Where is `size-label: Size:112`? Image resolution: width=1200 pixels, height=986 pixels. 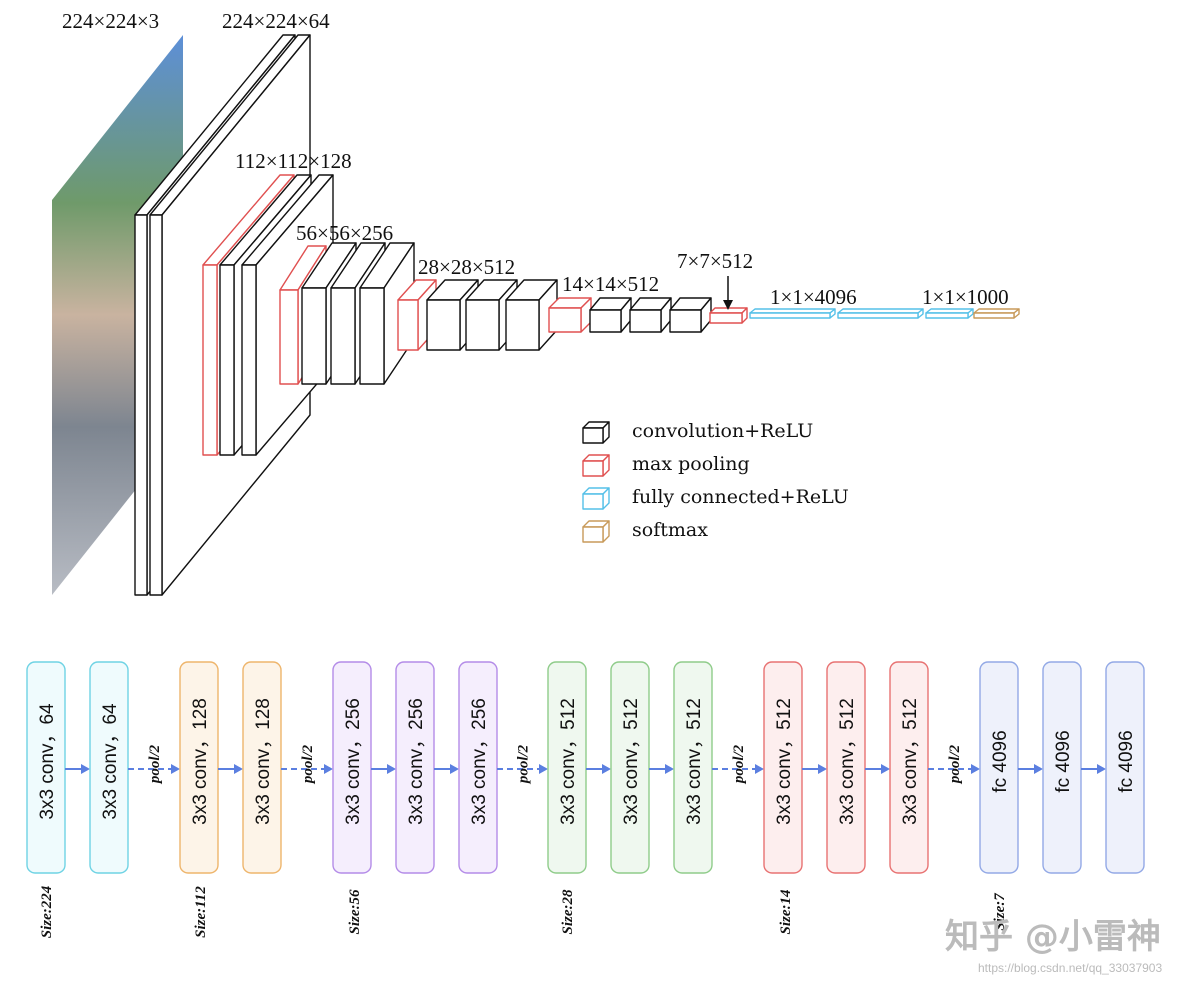 size-label: Size:112 is located at coordinates (201, 912).